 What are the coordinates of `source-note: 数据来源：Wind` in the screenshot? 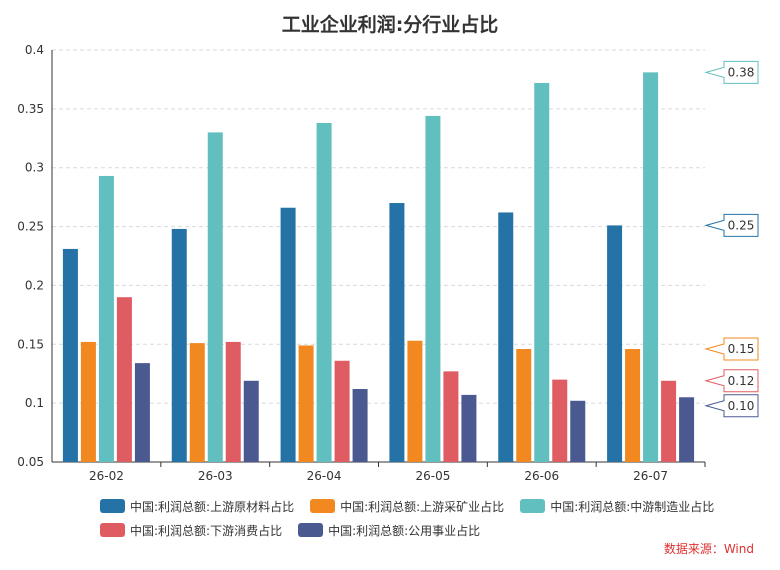 It's located at (708, 549).